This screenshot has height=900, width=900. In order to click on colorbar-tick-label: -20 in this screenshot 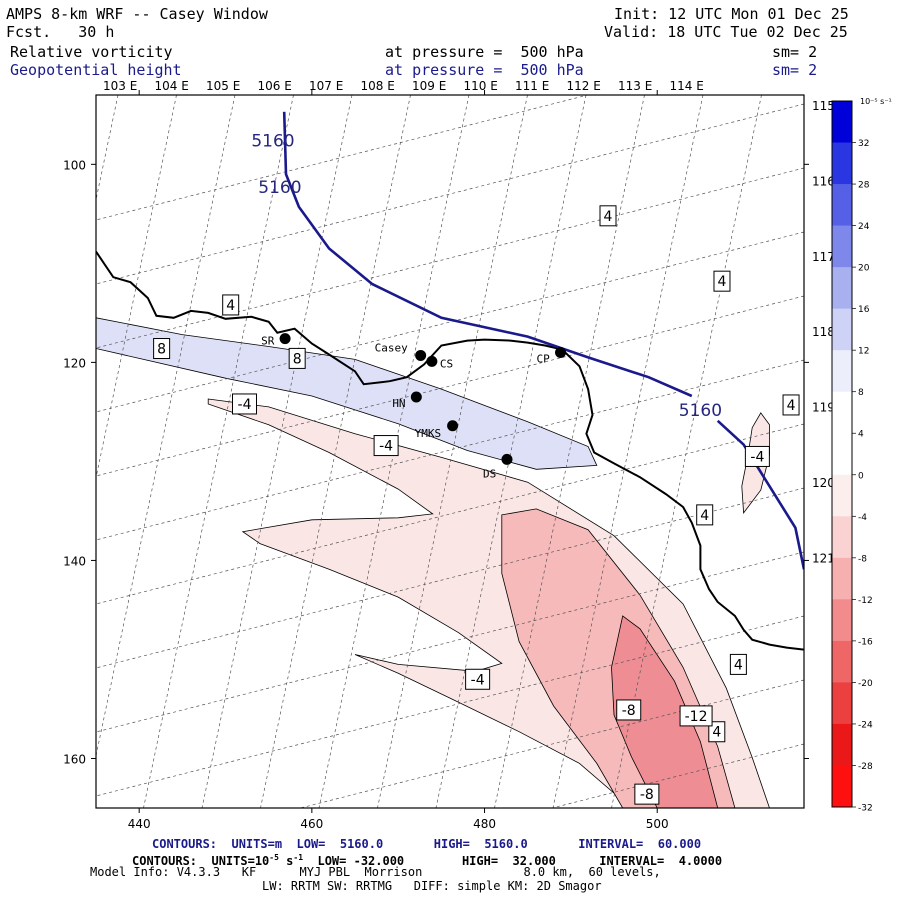, I will do `click(865, 684)`.